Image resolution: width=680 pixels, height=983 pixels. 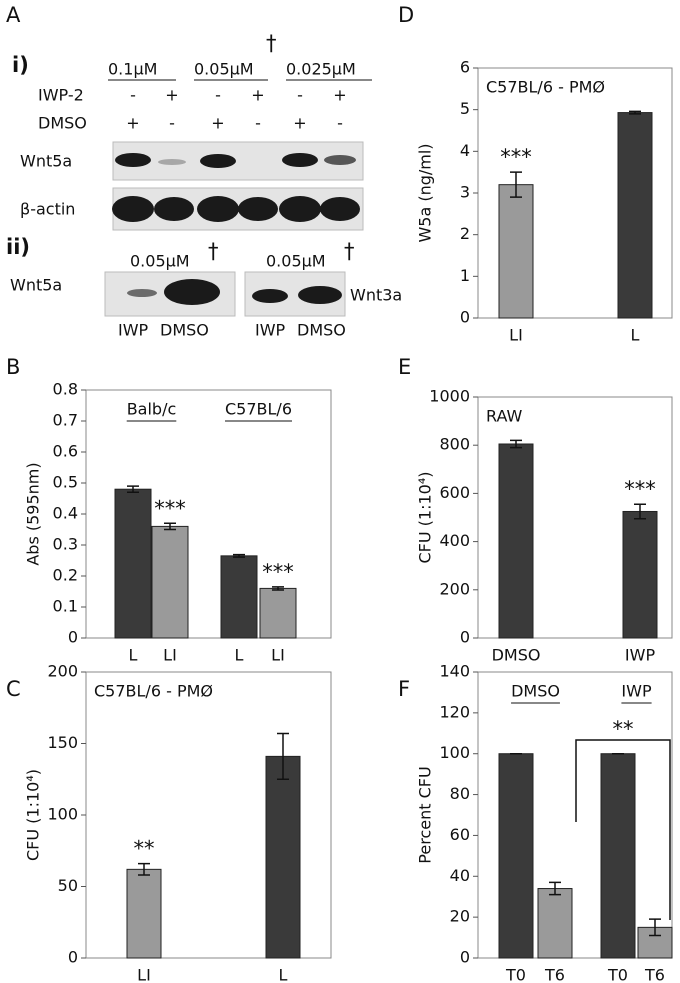 I want to click on panel-letter: D, so click(x=406, y=15).